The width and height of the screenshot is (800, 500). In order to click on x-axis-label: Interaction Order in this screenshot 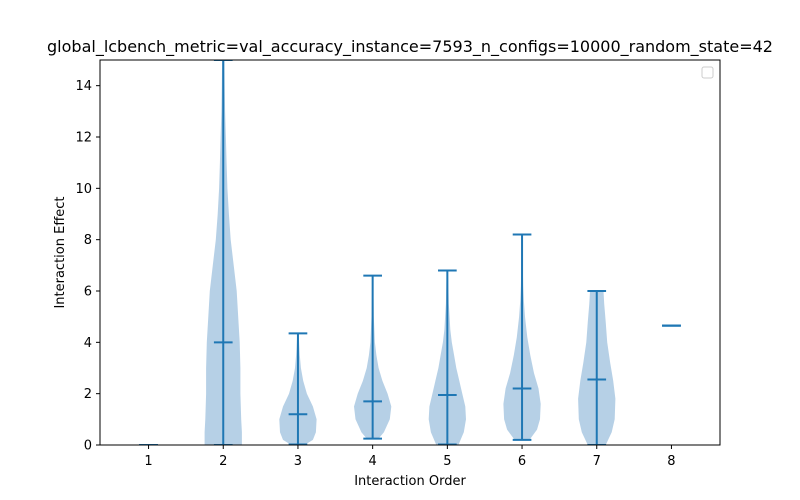, I will do `click(410, 481)`.